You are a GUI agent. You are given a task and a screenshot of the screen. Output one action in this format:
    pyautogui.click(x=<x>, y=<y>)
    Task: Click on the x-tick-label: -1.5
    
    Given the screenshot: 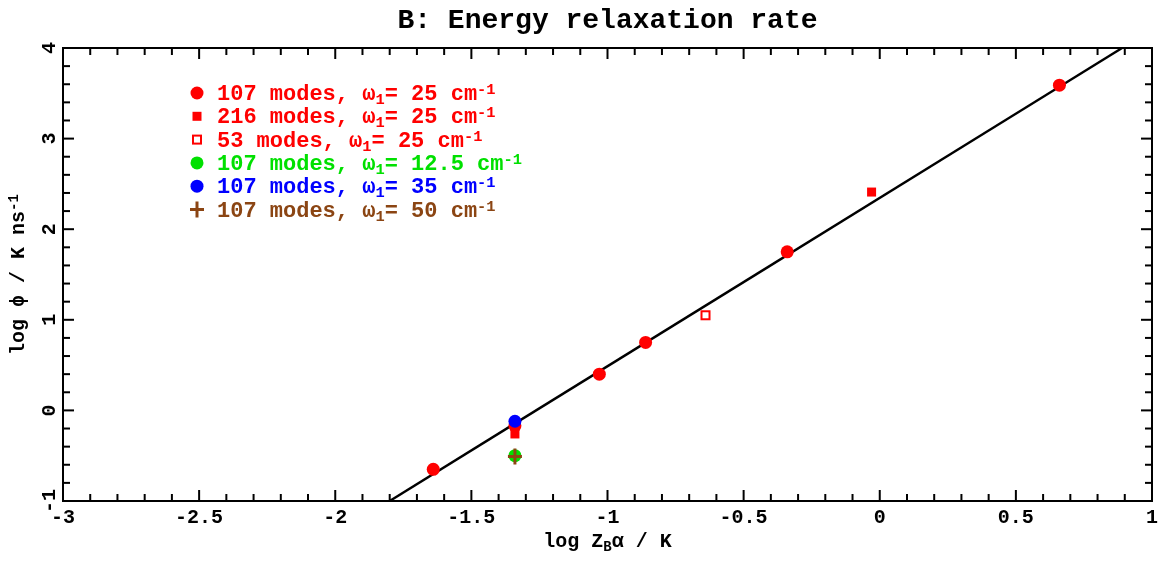 What is the action you would take?
    pyautogui.click(x=471, y=517)
    